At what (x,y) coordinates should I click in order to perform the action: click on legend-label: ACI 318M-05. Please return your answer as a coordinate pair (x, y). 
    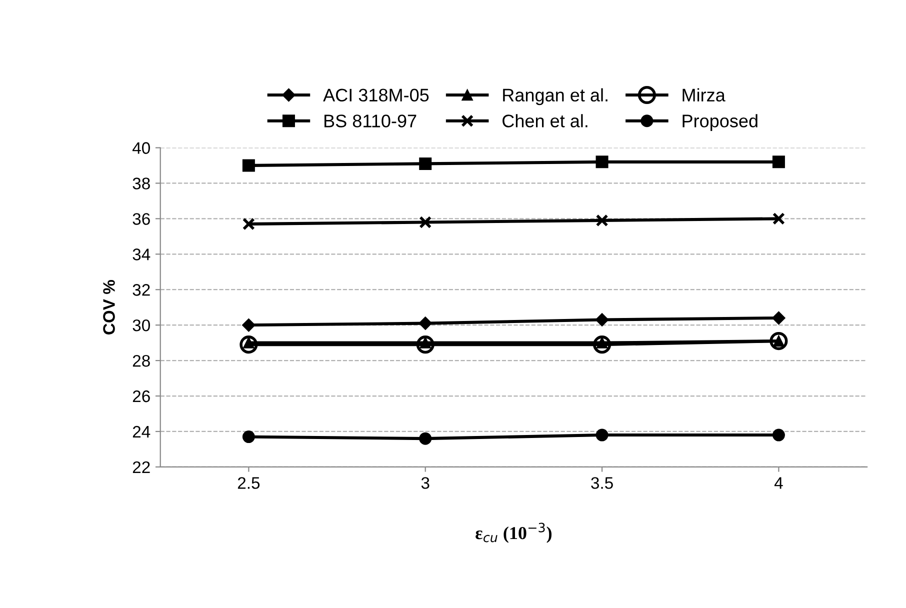
    Looking at the image, I should click on (376, 95).